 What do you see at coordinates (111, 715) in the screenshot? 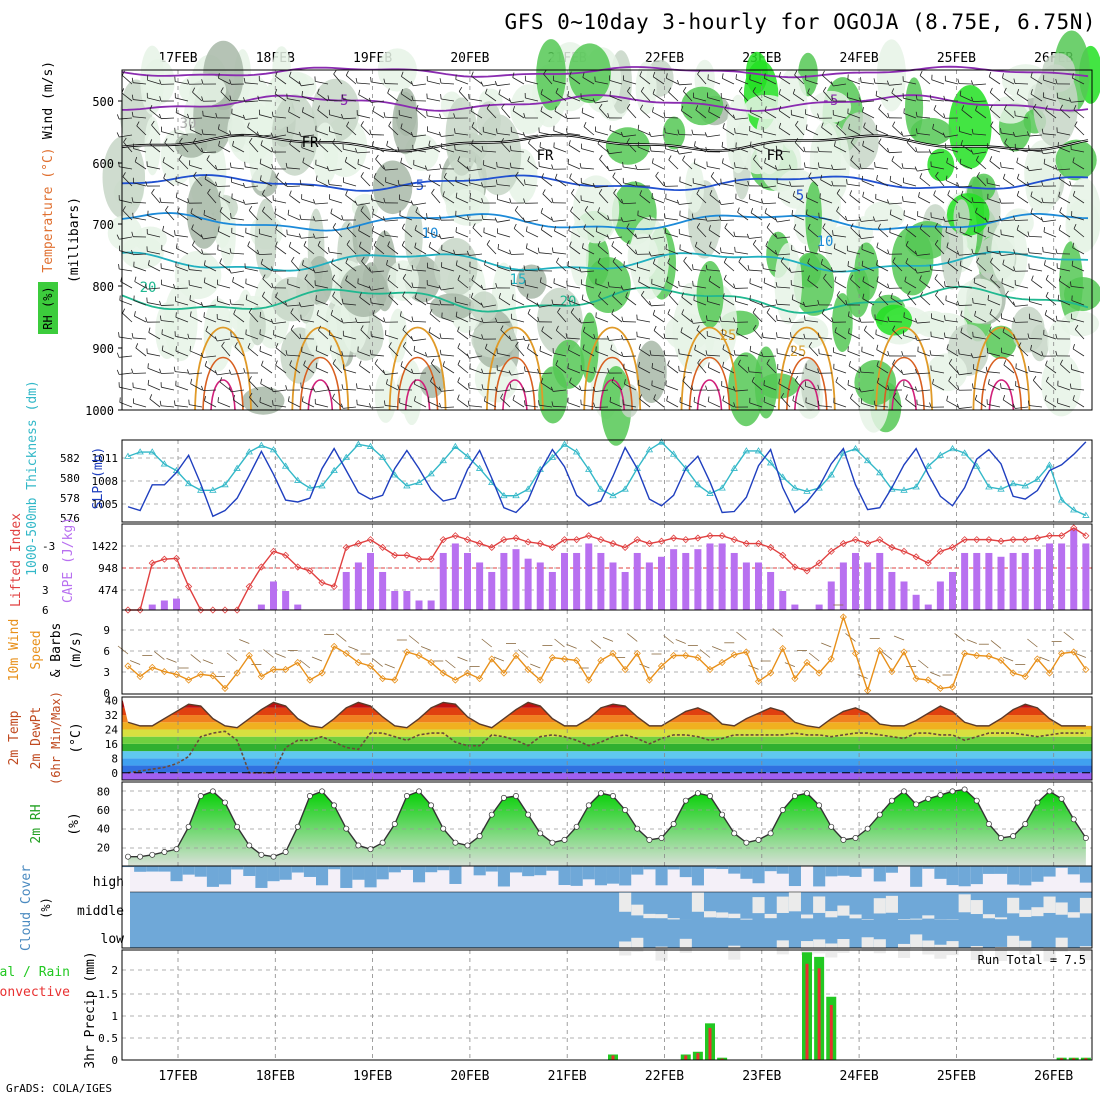
I see `temp-tick: 32` at bounding box center [111, 715].